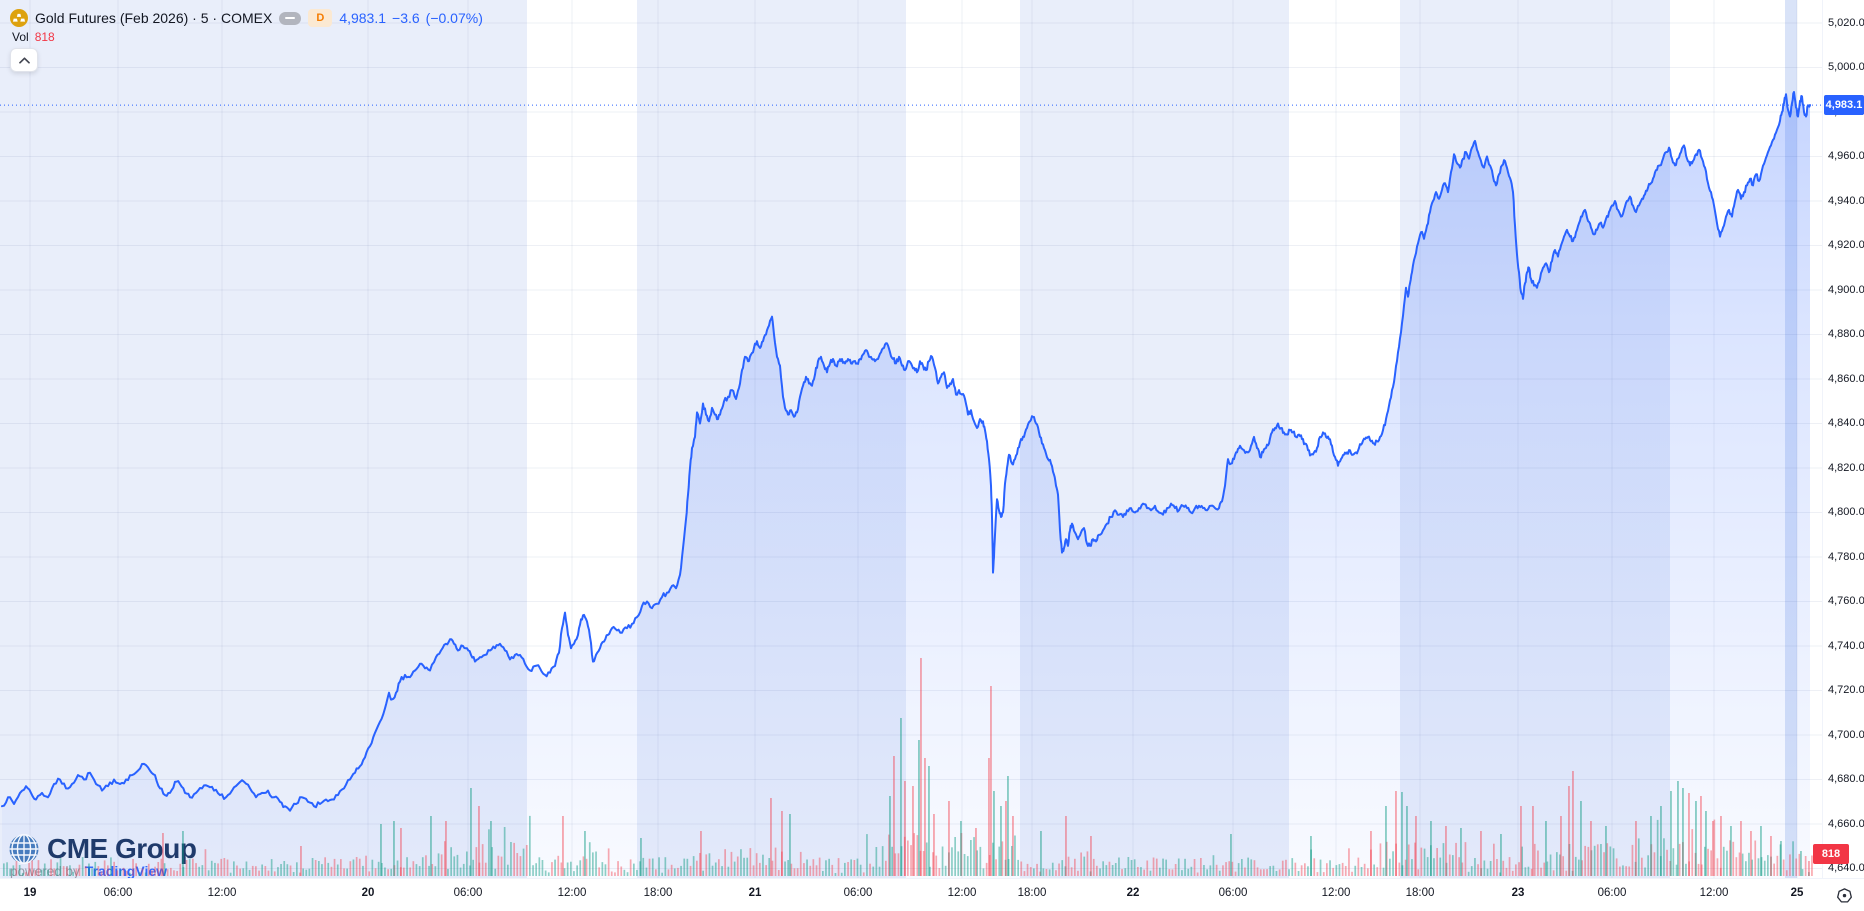  Describe the element at coordinates (1846, 156) in the screenshot. I see `price-axis-label: 4,960.0` at that location.